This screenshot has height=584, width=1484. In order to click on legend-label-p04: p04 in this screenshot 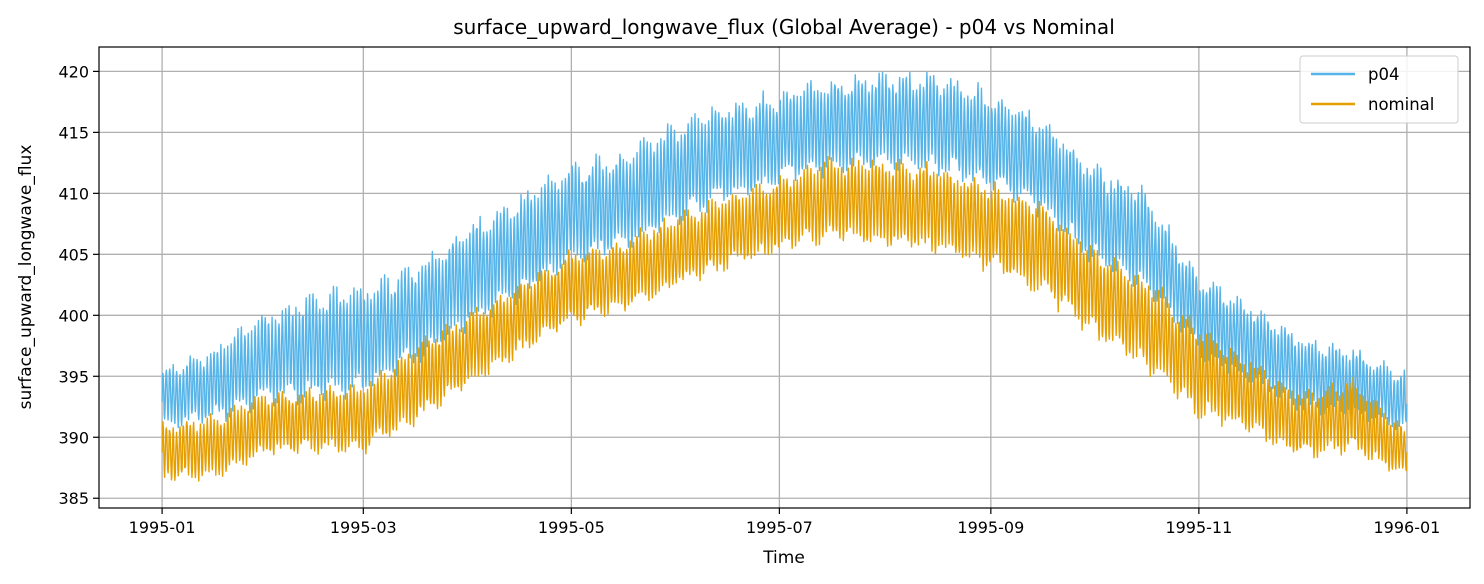, I will do `click(1383, 74)`.